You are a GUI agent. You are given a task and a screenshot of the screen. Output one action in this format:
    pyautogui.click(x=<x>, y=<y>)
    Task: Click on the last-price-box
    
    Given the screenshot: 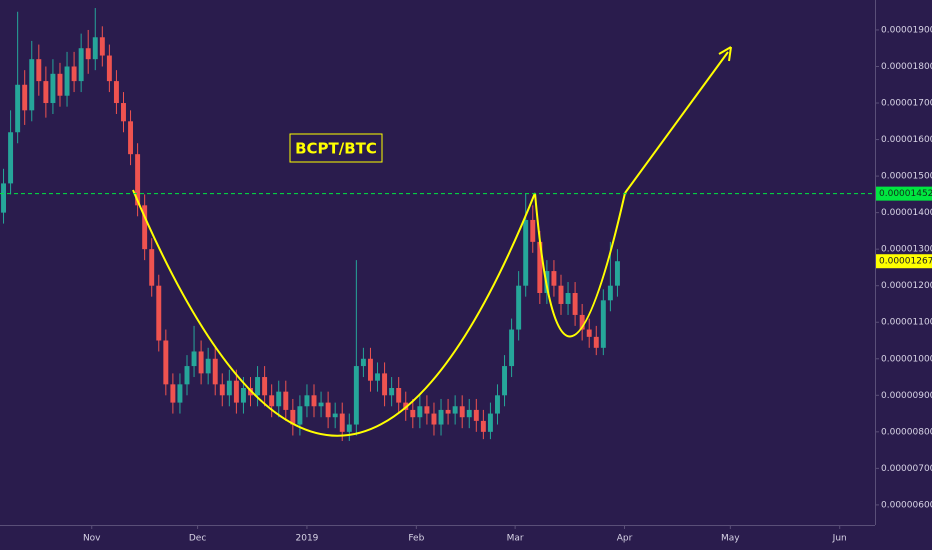 What is the action you would take?
    pyautogui.click(x=904, y=261)
    